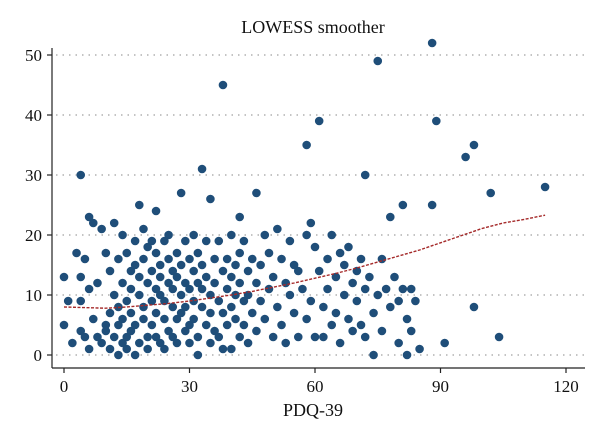 Image resolution: width=600 pixels, height=445 pixels. Describe the element at coordinates (313, 27) in the screenshot. I see `chart-title: LOWESS smoother` at that location.